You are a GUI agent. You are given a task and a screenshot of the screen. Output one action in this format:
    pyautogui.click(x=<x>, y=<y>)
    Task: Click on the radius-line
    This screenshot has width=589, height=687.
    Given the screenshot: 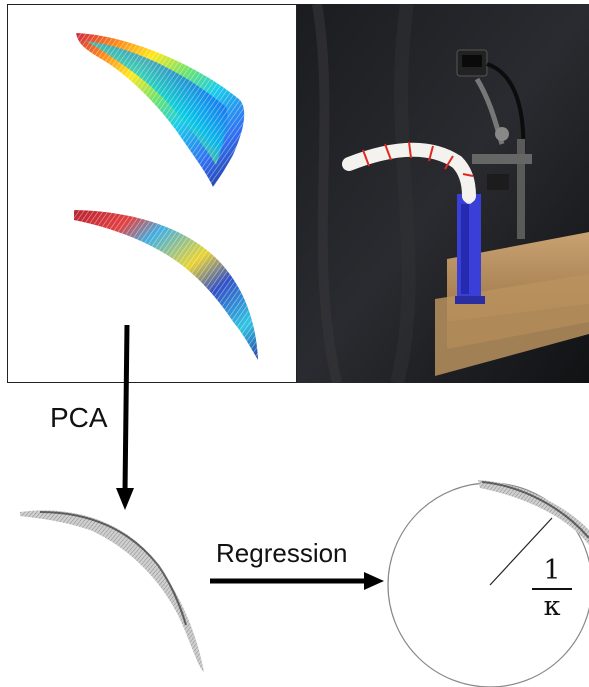 What is the action you would take?
    pyautogui.click(x=521, y=551)
    